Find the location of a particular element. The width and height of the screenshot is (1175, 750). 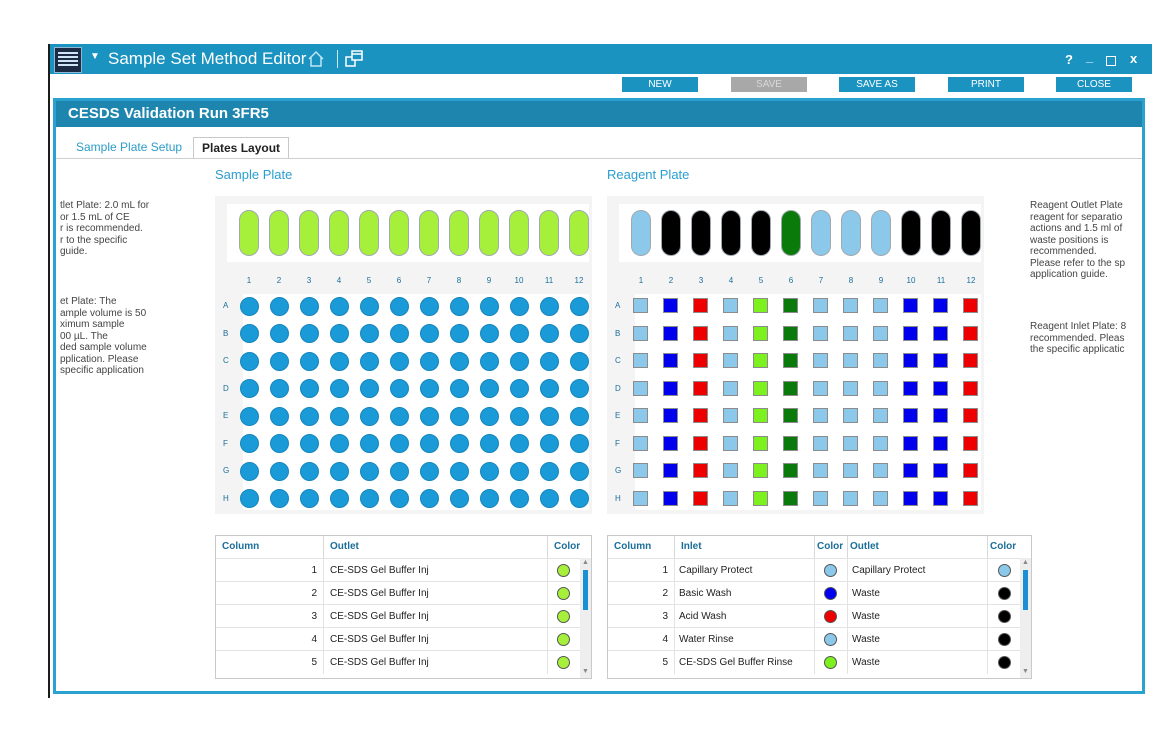

reagent-table-scrollbar: ▲ ▼ is located at coordinates (1025, 618).